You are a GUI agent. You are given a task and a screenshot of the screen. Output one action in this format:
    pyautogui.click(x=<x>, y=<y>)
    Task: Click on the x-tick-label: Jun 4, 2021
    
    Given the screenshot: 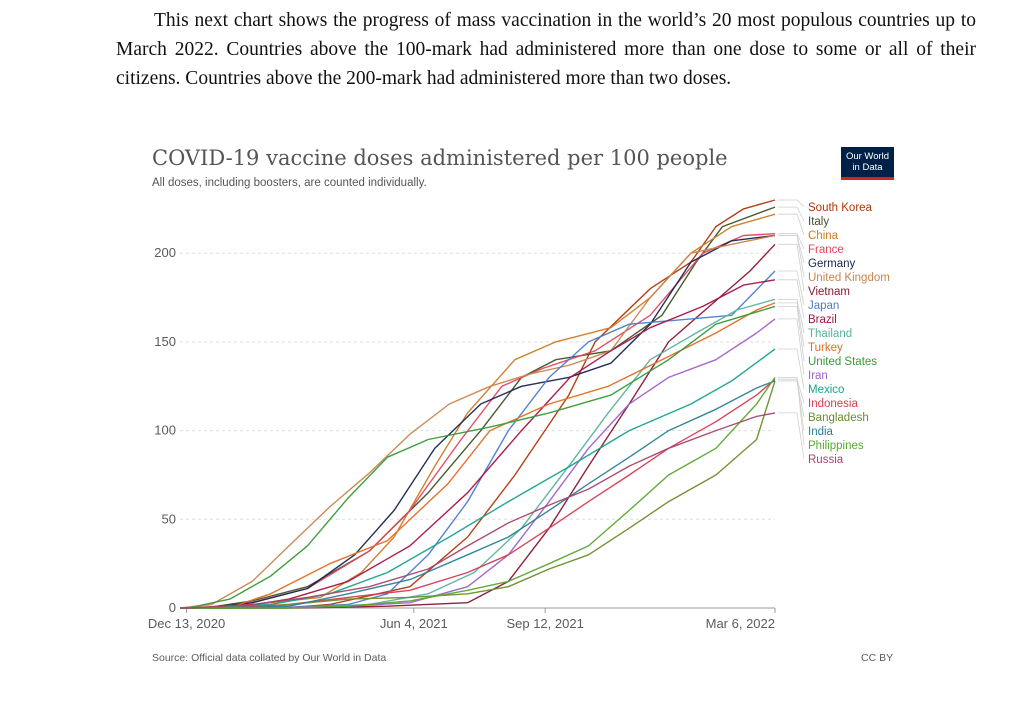 What is the action you would take?
    pyautogui.click(x=414, y=623)
    